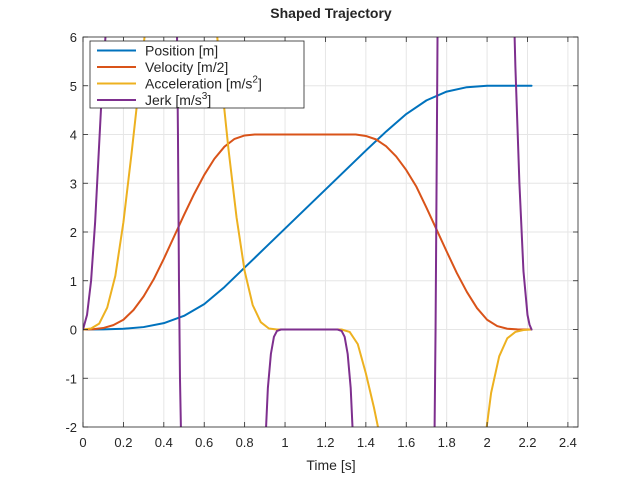  I want to click on x-tick-label: 1.8, so click(447, 442).